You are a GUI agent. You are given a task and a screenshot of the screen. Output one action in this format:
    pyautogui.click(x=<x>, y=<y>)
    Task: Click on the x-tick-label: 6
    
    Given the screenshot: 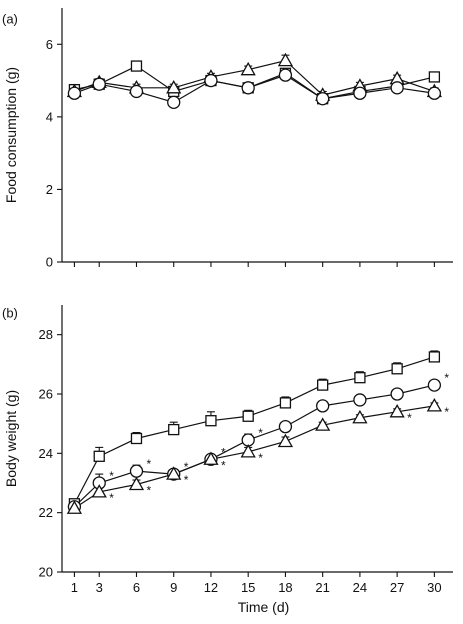 What is the action you would take?
    pyautogui.click(x=136, y=587)
    